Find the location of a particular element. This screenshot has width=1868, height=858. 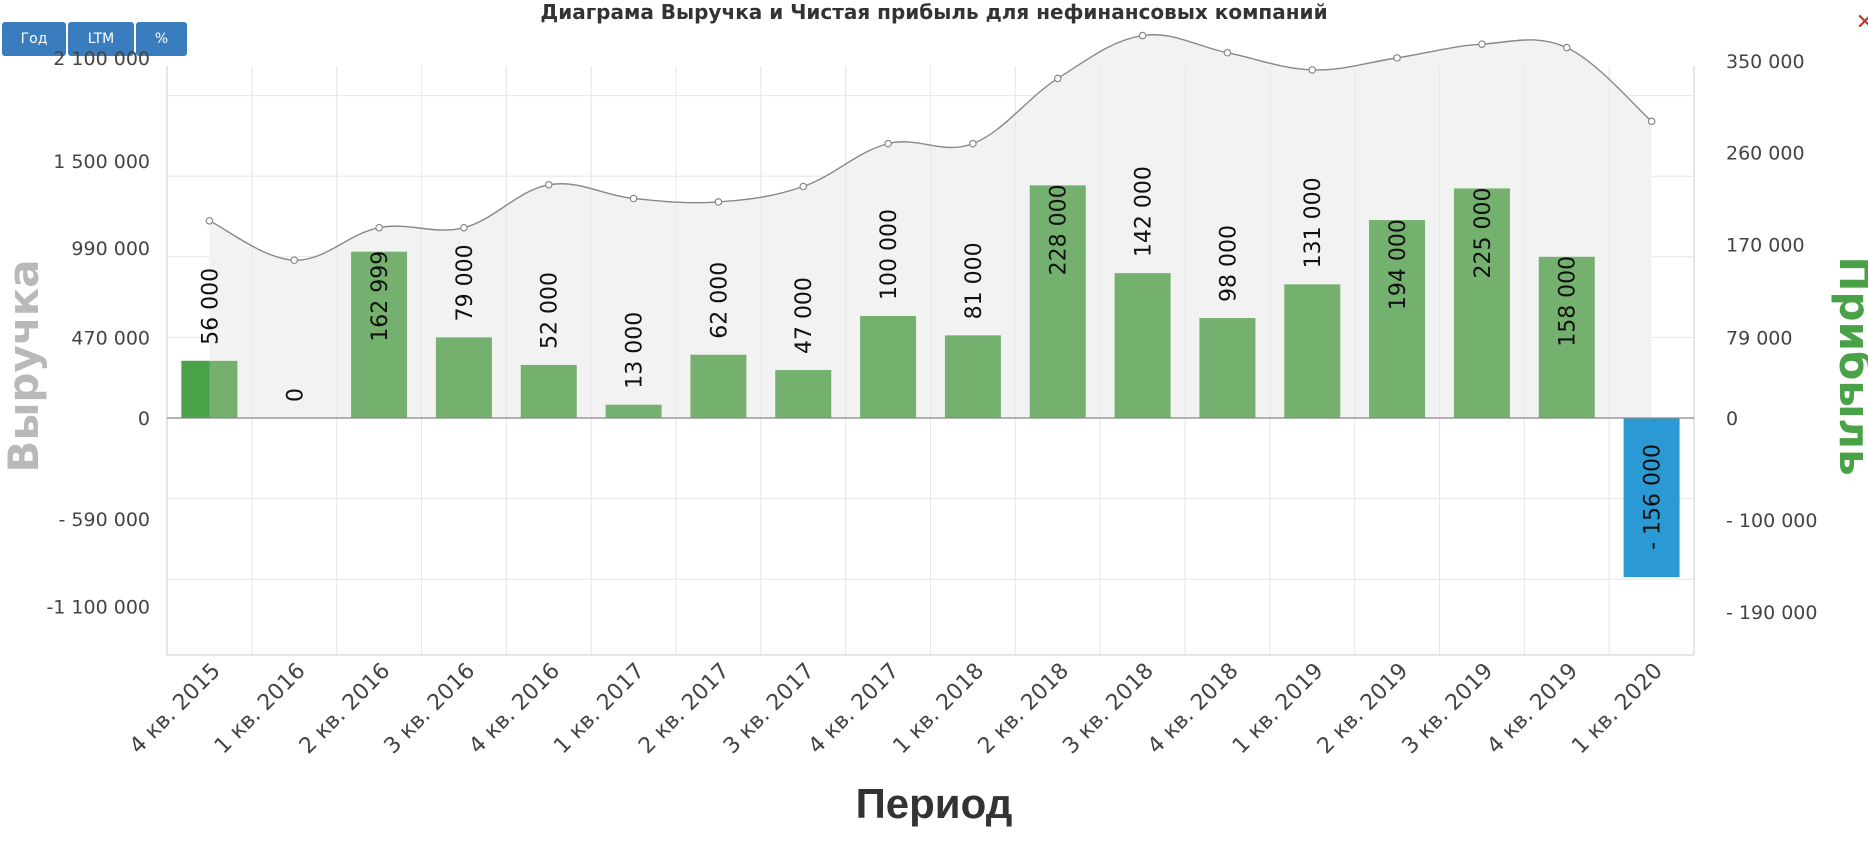

profit-data-label: 228 000 is located at coordinates (1059, 229).